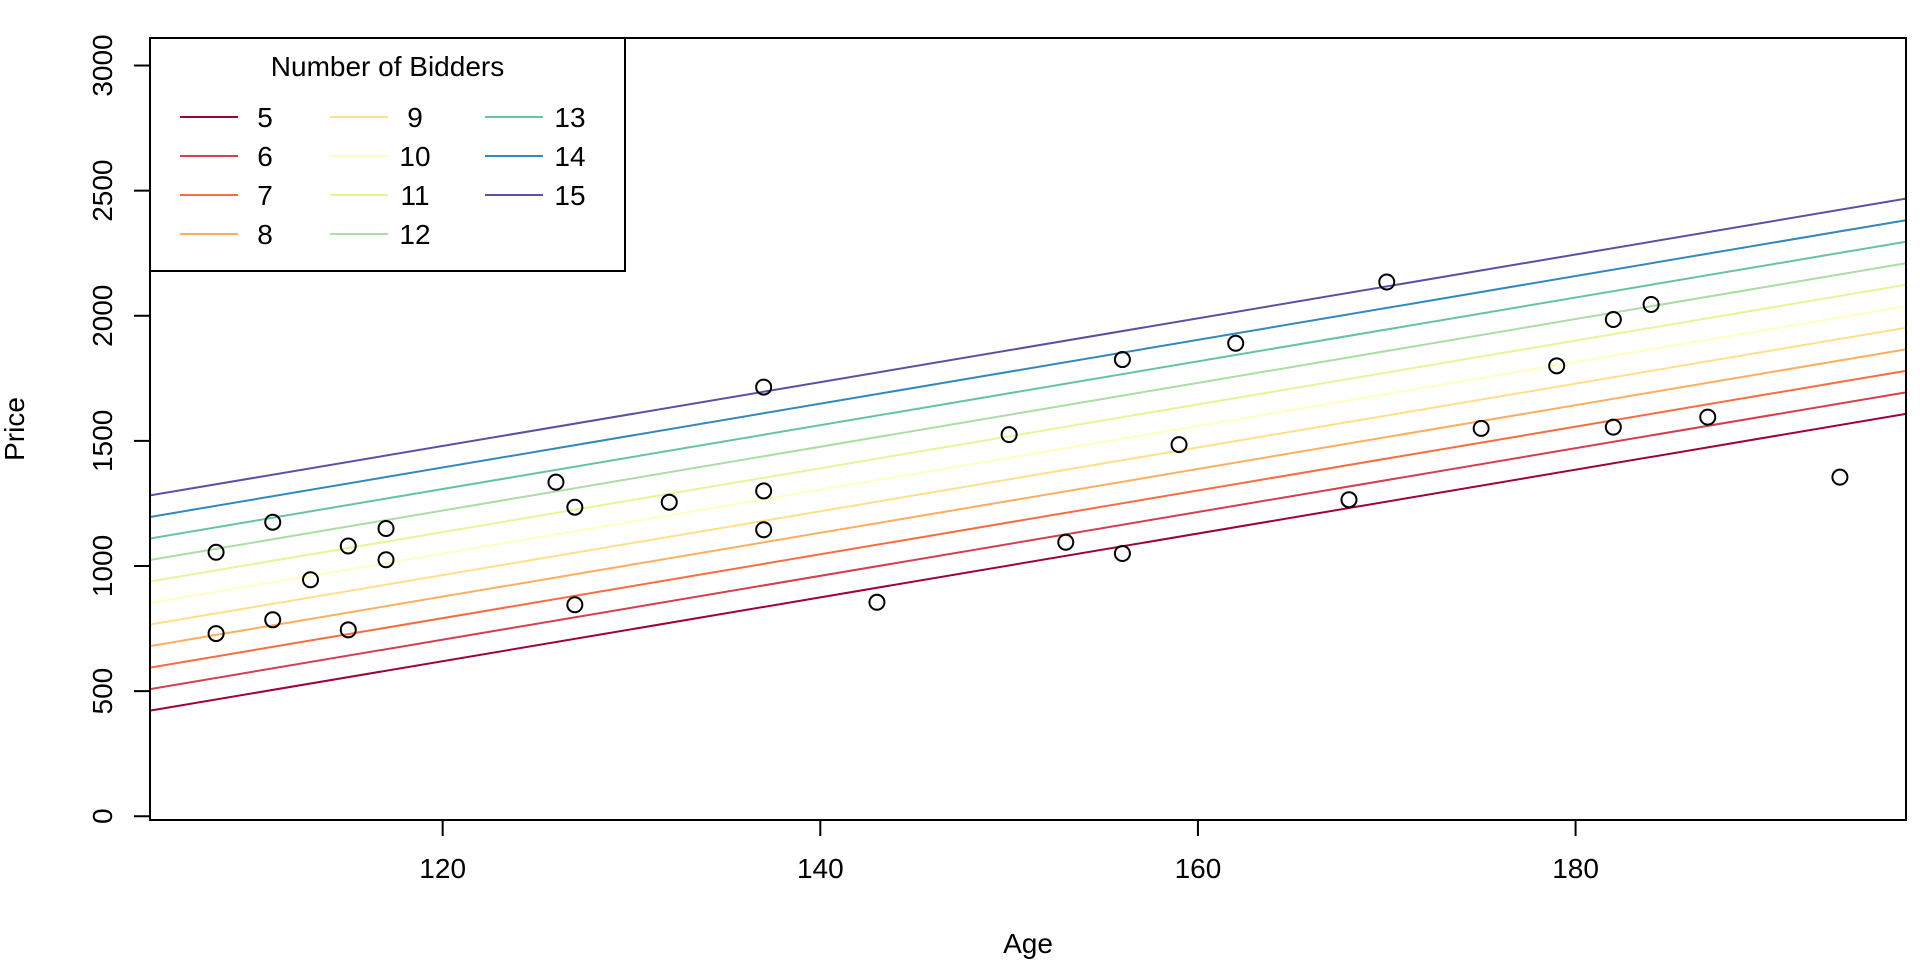 The image size is (1920, 960). Describe the element at coordinates (387, 66) in the screenshot. I see `legend-title: Number of Bidders` at that location.